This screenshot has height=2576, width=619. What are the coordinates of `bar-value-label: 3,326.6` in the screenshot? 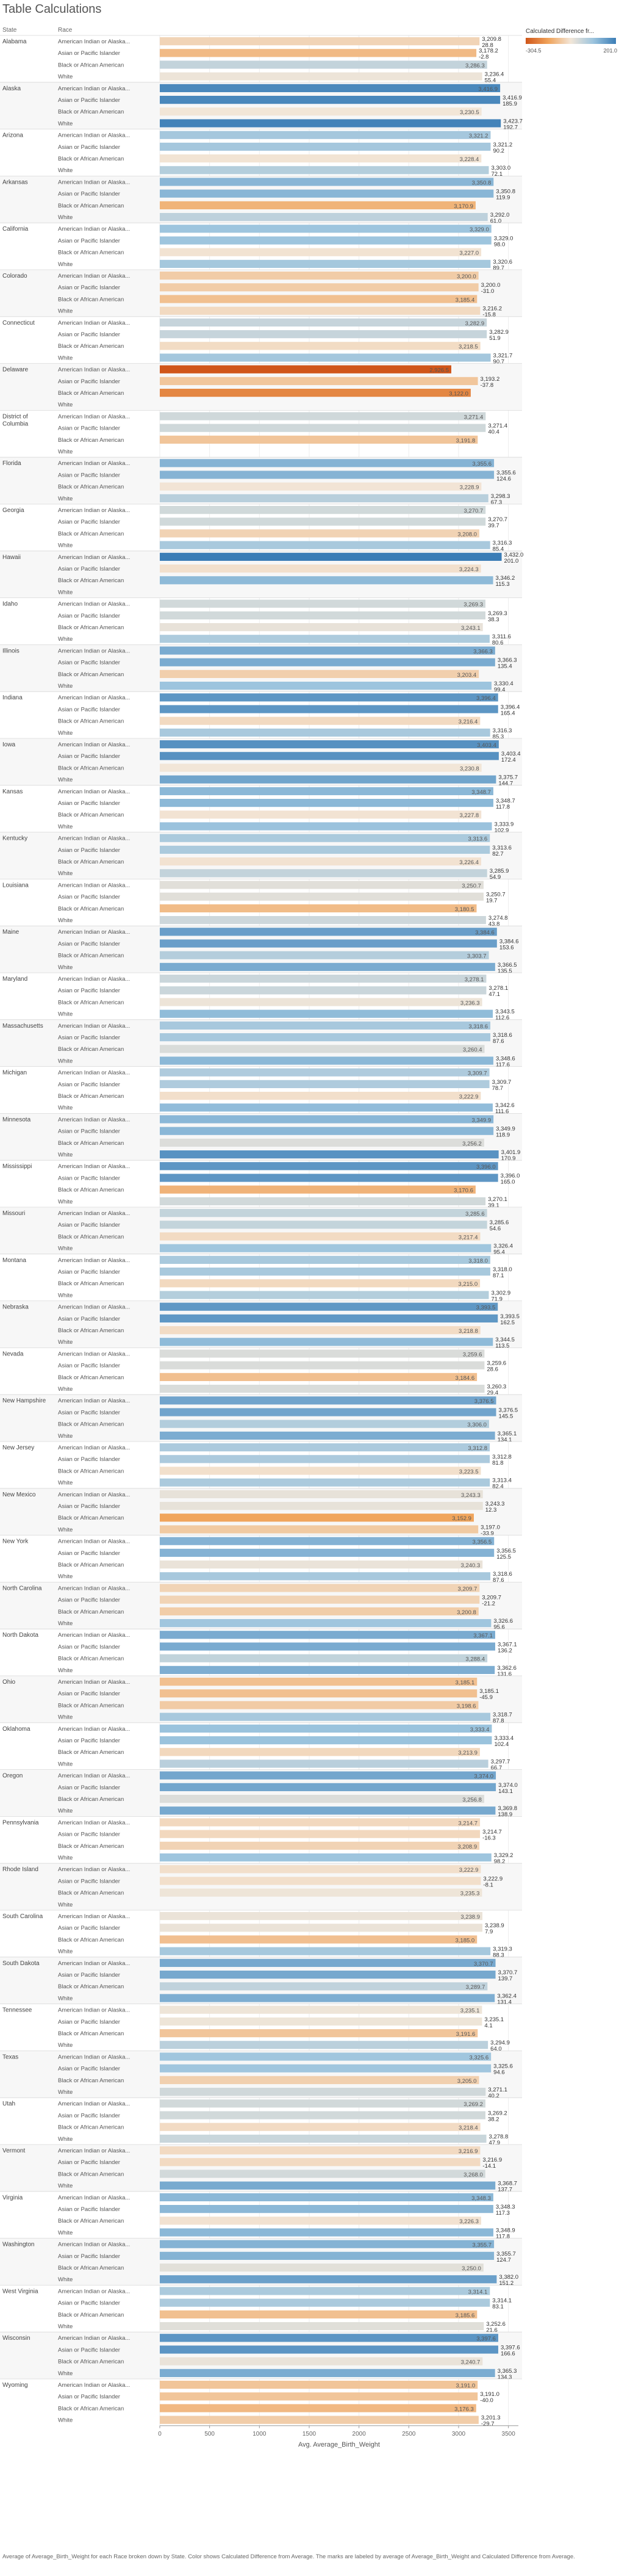 It's located at (503, 1621).